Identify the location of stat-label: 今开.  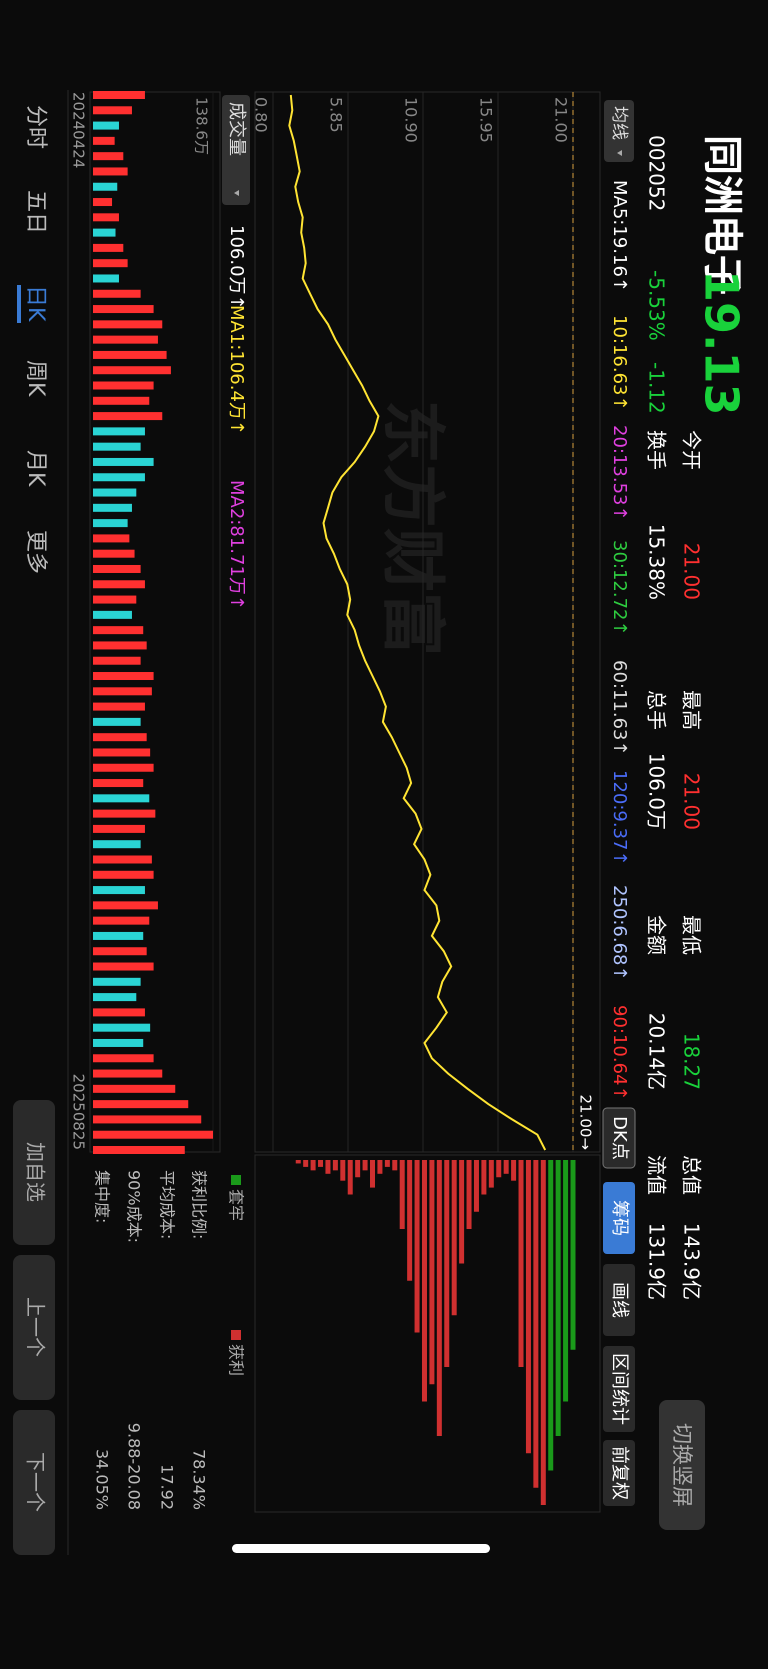
(692, 450).